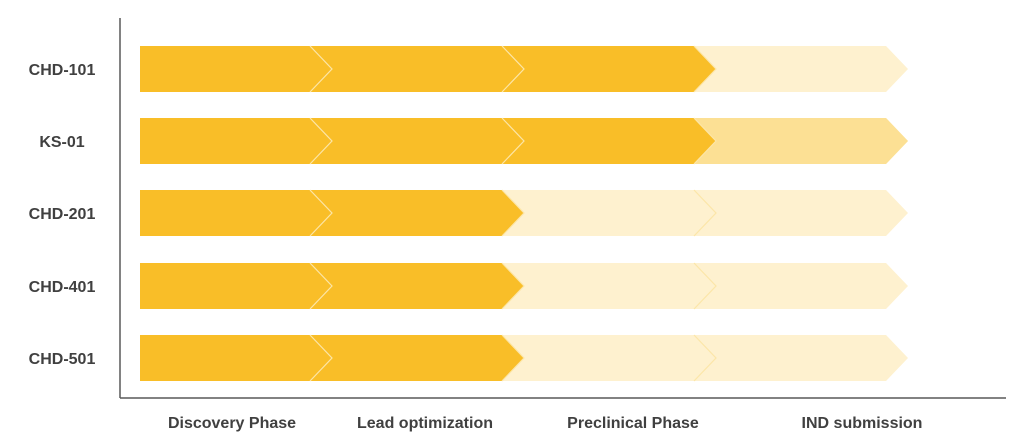  Describe the element at coordinates (232, 423) in the screenshot. I see `phase-label: Discovery Phase` at that location.